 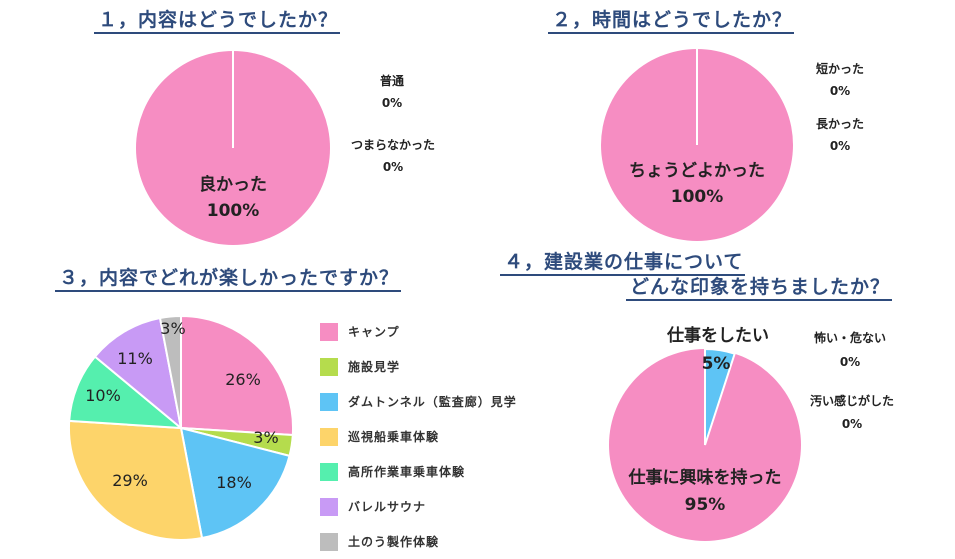 I want to click on q3-title: ３，内容でどれが楽しかったですか？, so click(x=228, y=279).